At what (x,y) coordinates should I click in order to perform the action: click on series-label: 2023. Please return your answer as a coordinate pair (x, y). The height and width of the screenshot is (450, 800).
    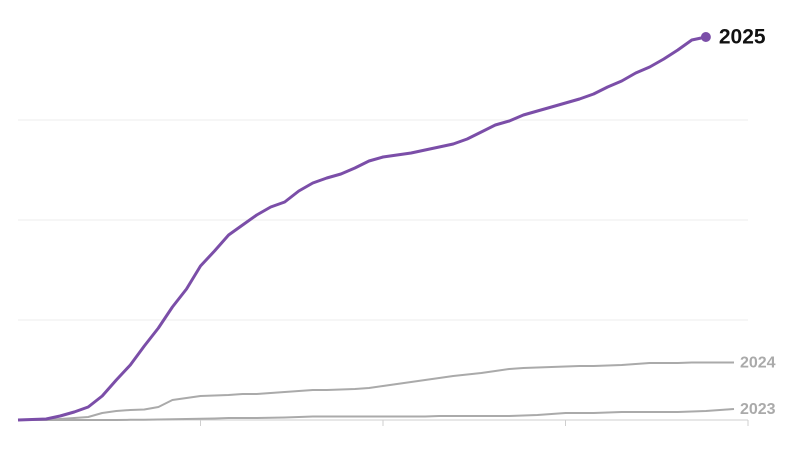
    Looking at the image, I should click on (758, 409).